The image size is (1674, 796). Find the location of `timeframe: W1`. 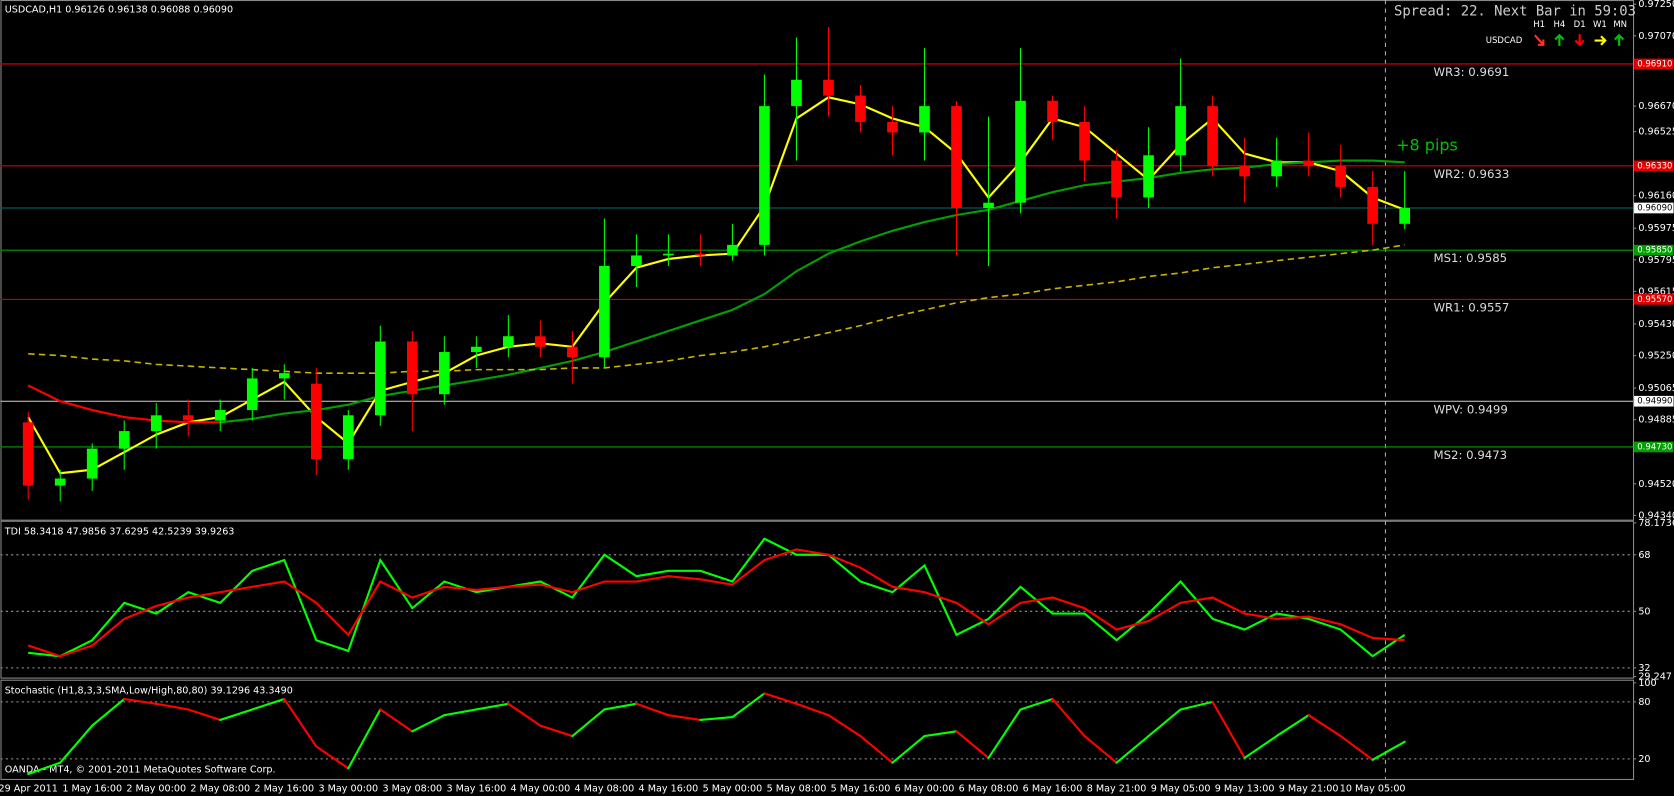

timeframe: W1 is located at coordinates (1600, 25).